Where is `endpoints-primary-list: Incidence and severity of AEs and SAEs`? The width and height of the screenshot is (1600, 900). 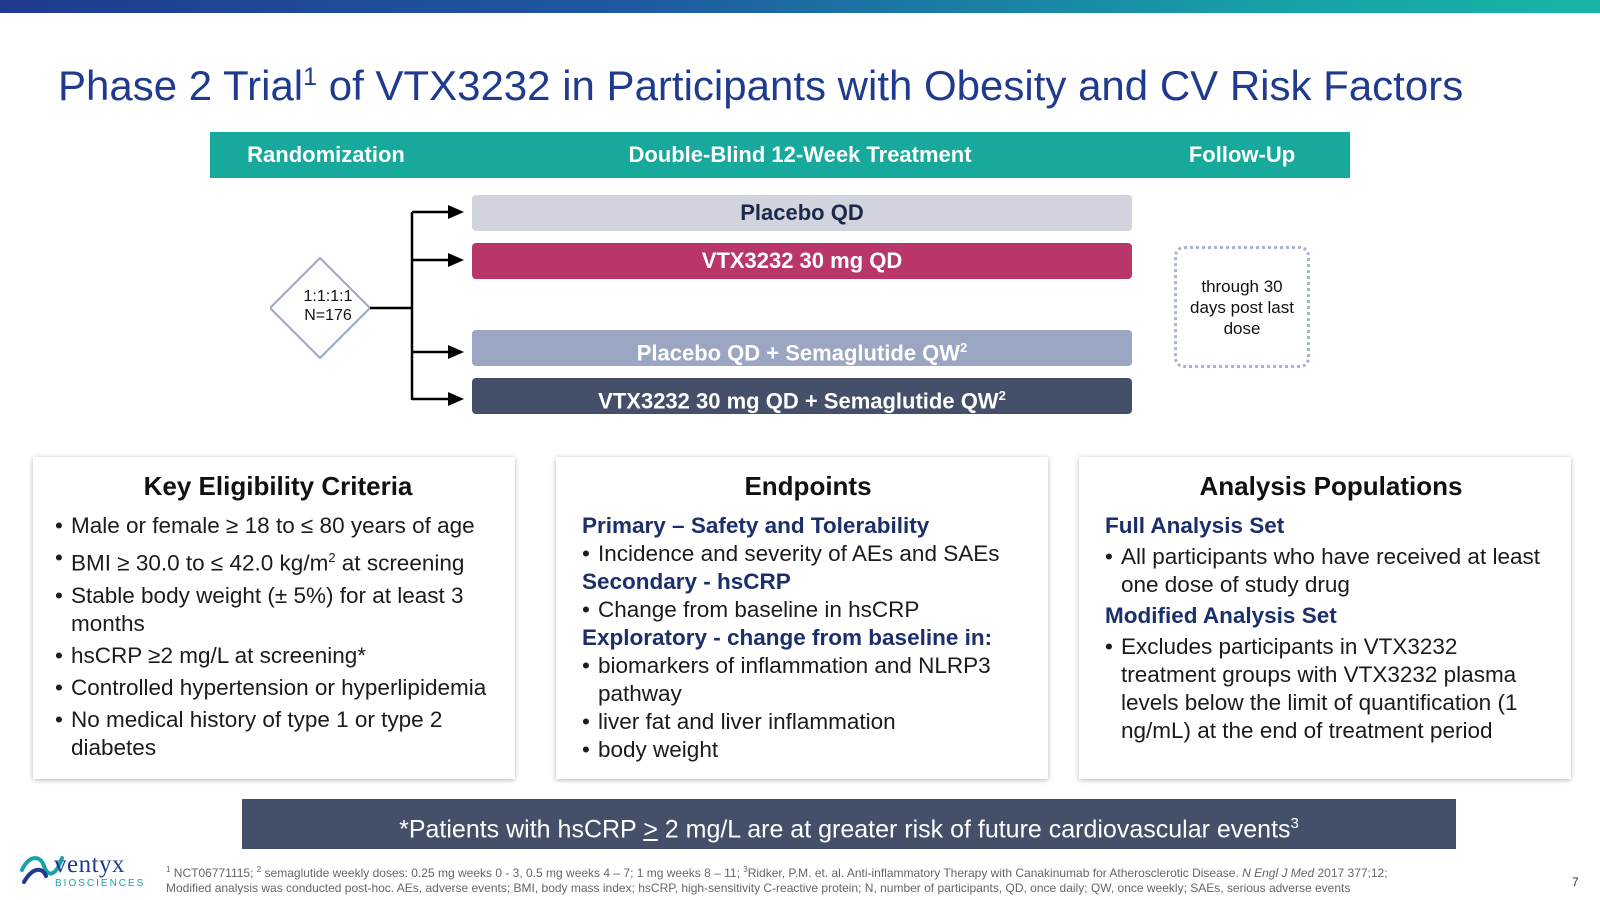 endpoints-primary-list: Incidence and severity of AEs and SAEs is located at coordinates (808, 554).